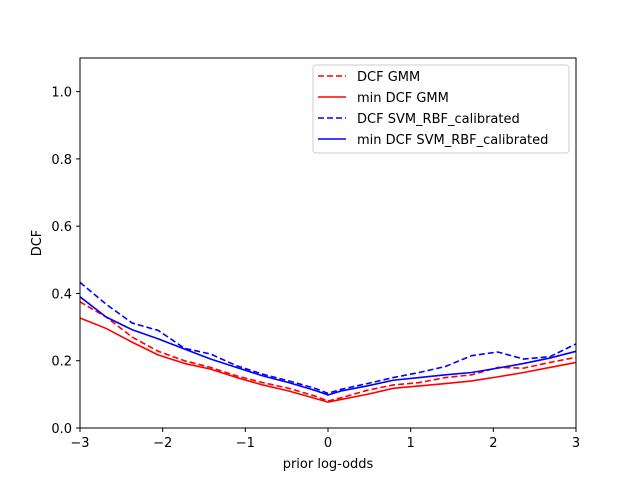  What do you see at coordinates (61, 227) in the screenshot?
I see `y-tick-label: 0.6` at bounding box center [61, 227].